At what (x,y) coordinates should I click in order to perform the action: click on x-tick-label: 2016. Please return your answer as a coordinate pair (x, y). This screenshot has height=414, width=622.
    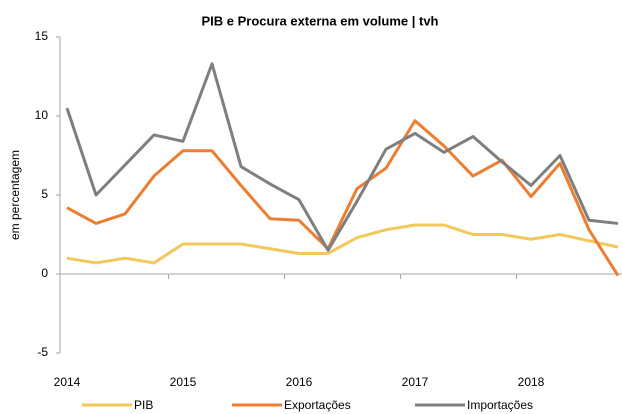
    Looking at the image, I should click on (299, 382).